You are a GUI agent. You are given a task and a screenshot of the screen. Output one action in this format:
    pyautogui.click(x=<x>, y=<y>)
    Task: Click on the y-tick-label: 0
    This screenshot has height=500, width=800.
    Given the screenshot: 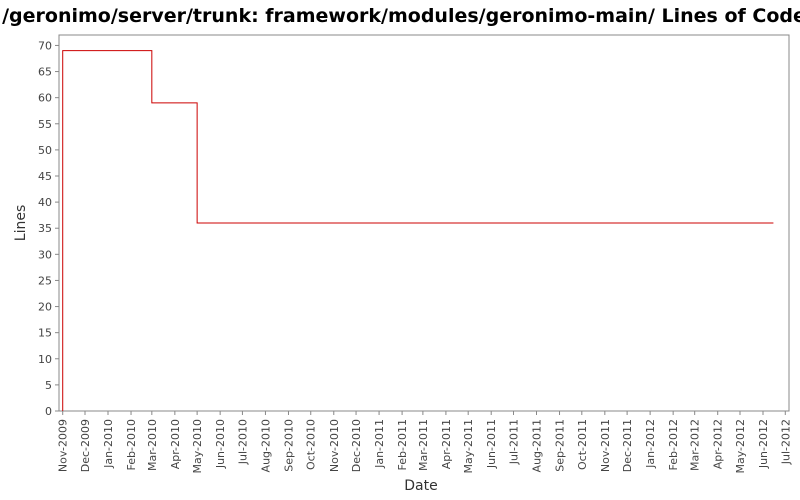 What is the action you would take?
    pyautogui.click(x=48, y=411)
    